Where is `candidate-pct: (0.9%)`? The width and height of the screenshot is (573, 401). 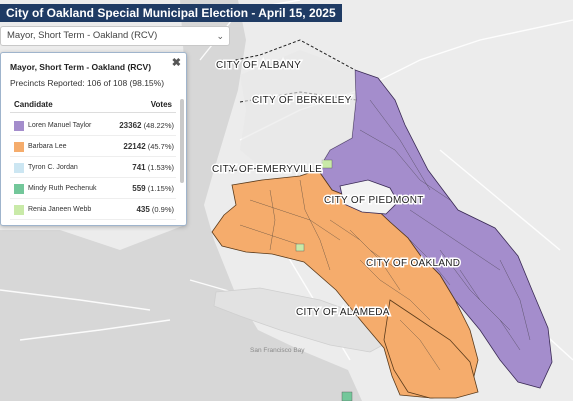
candidate-pct: (0.9%) is located at coordinates (162, 209).